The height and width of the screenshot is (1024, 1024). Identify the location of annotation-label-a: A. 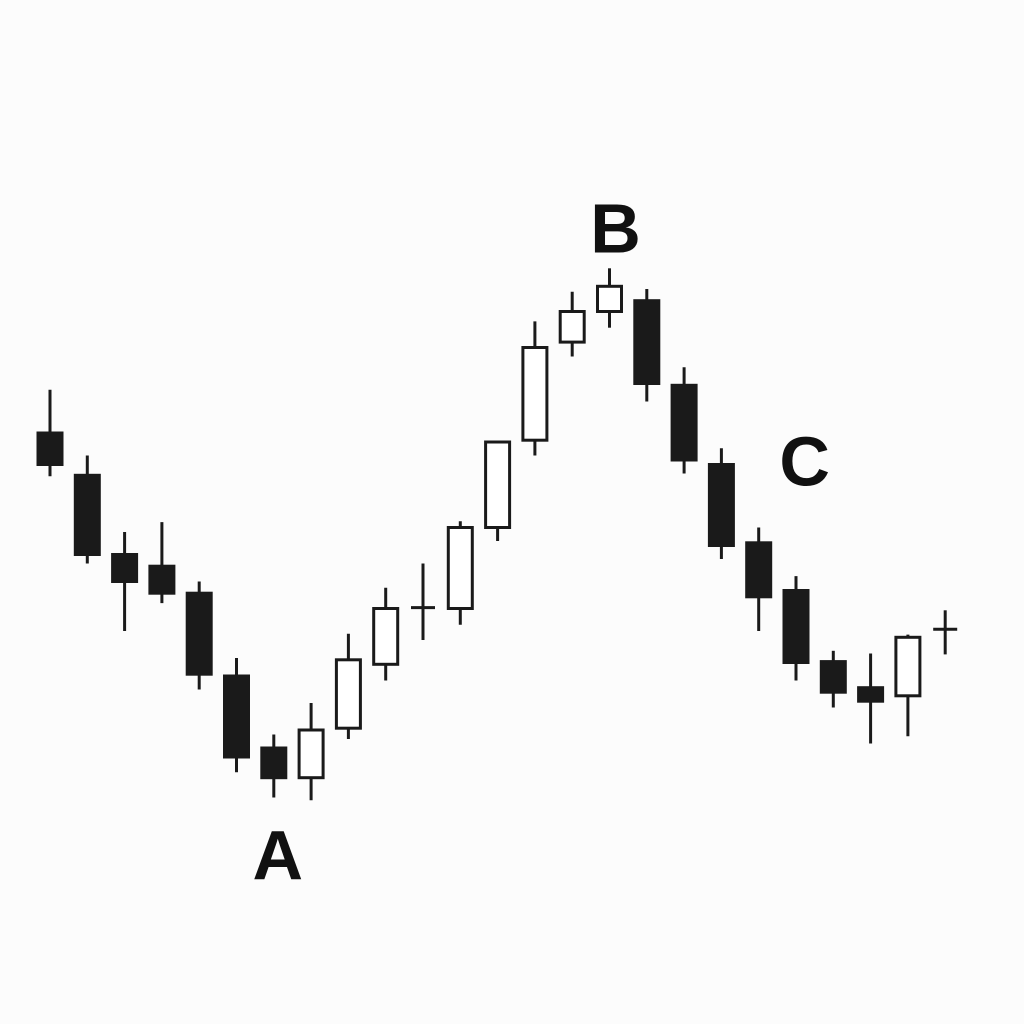
(278, 856).